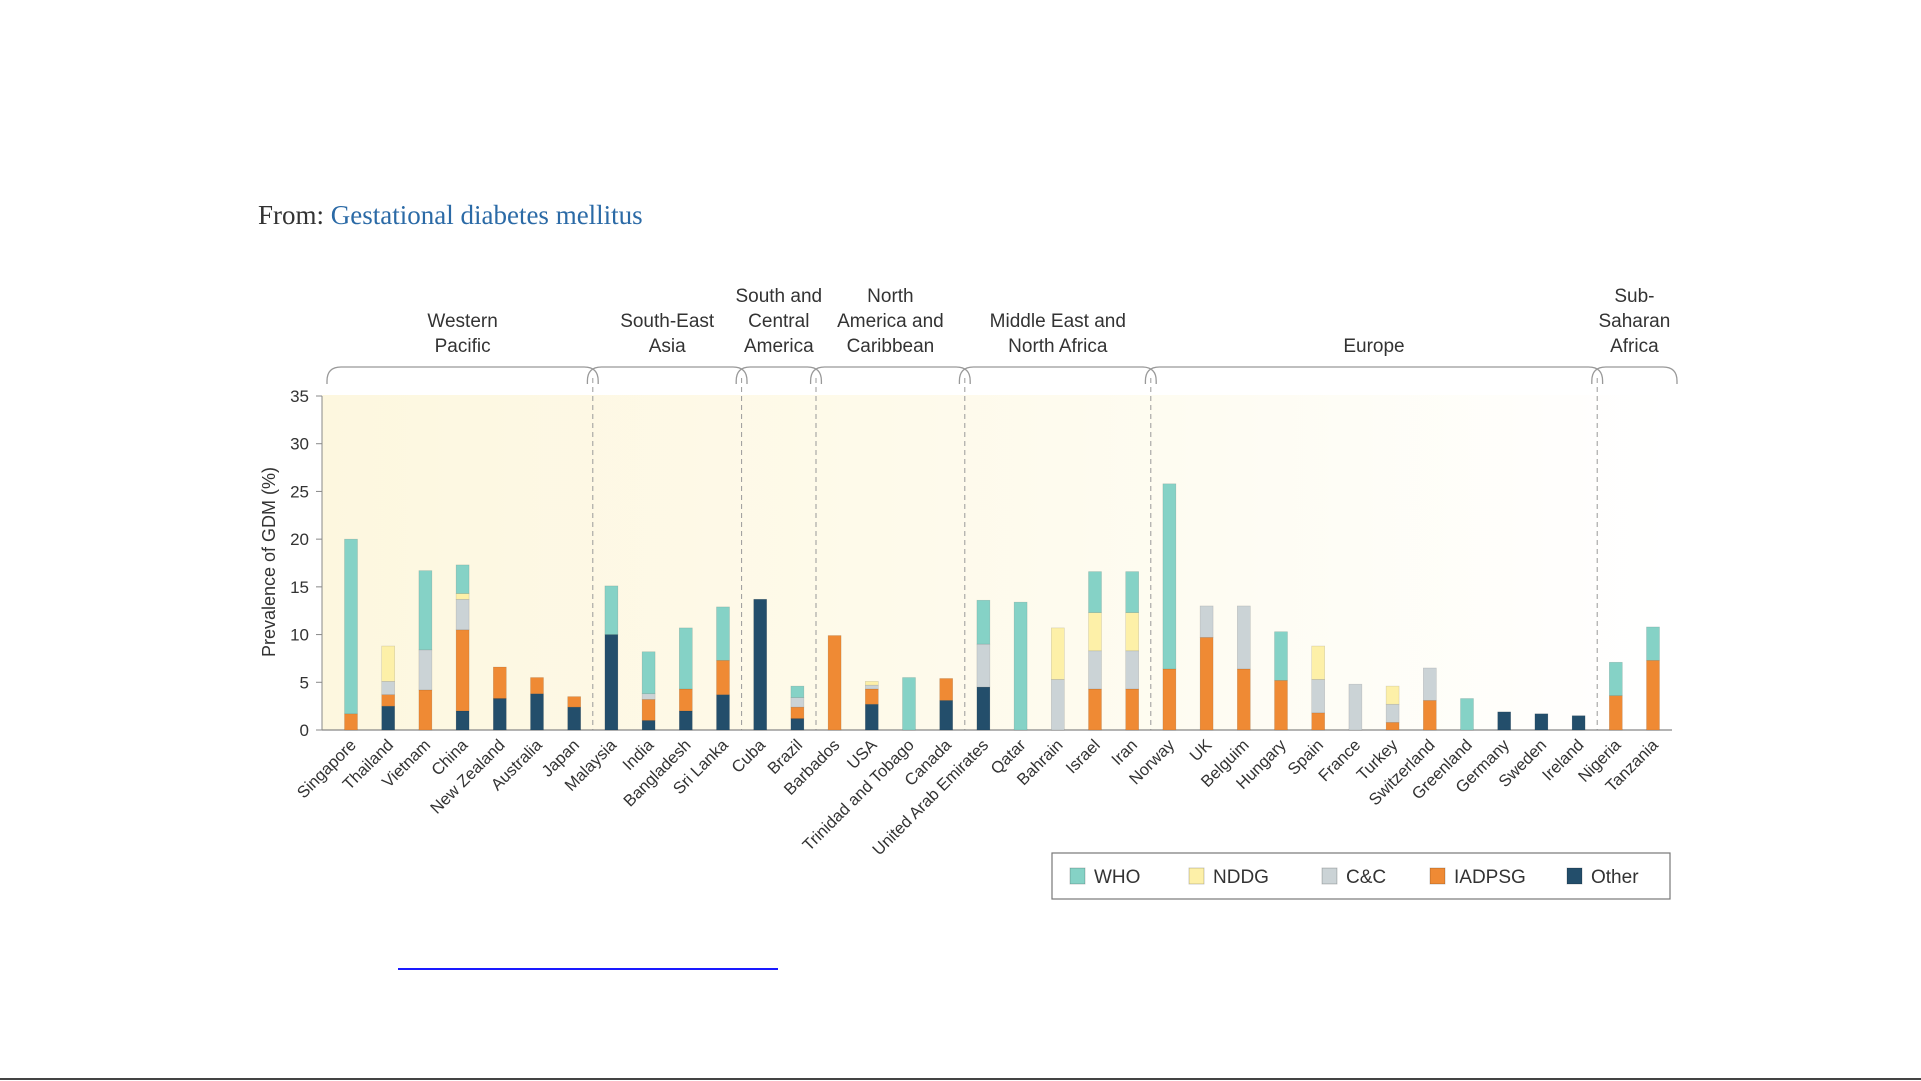  Describe the element at coordinates (779, 346) in the screenshot. I see `region-label: America` at that location.